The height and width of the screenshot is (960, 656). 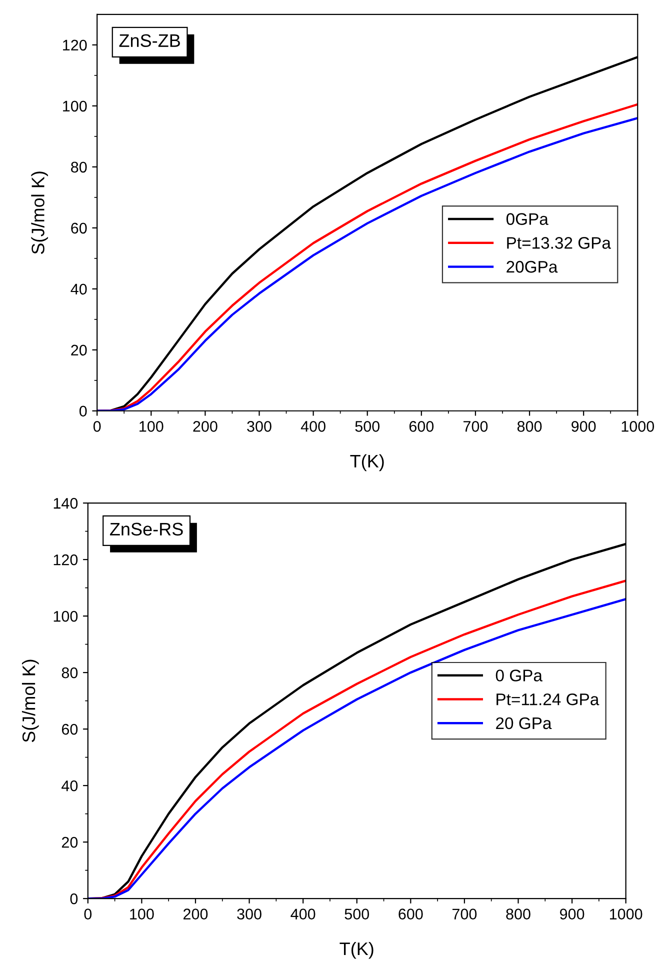 What do you see at coordinates (97, 426) in the screenshot?
I see `x-tick-label: 0` at bounding box center [97, 426].